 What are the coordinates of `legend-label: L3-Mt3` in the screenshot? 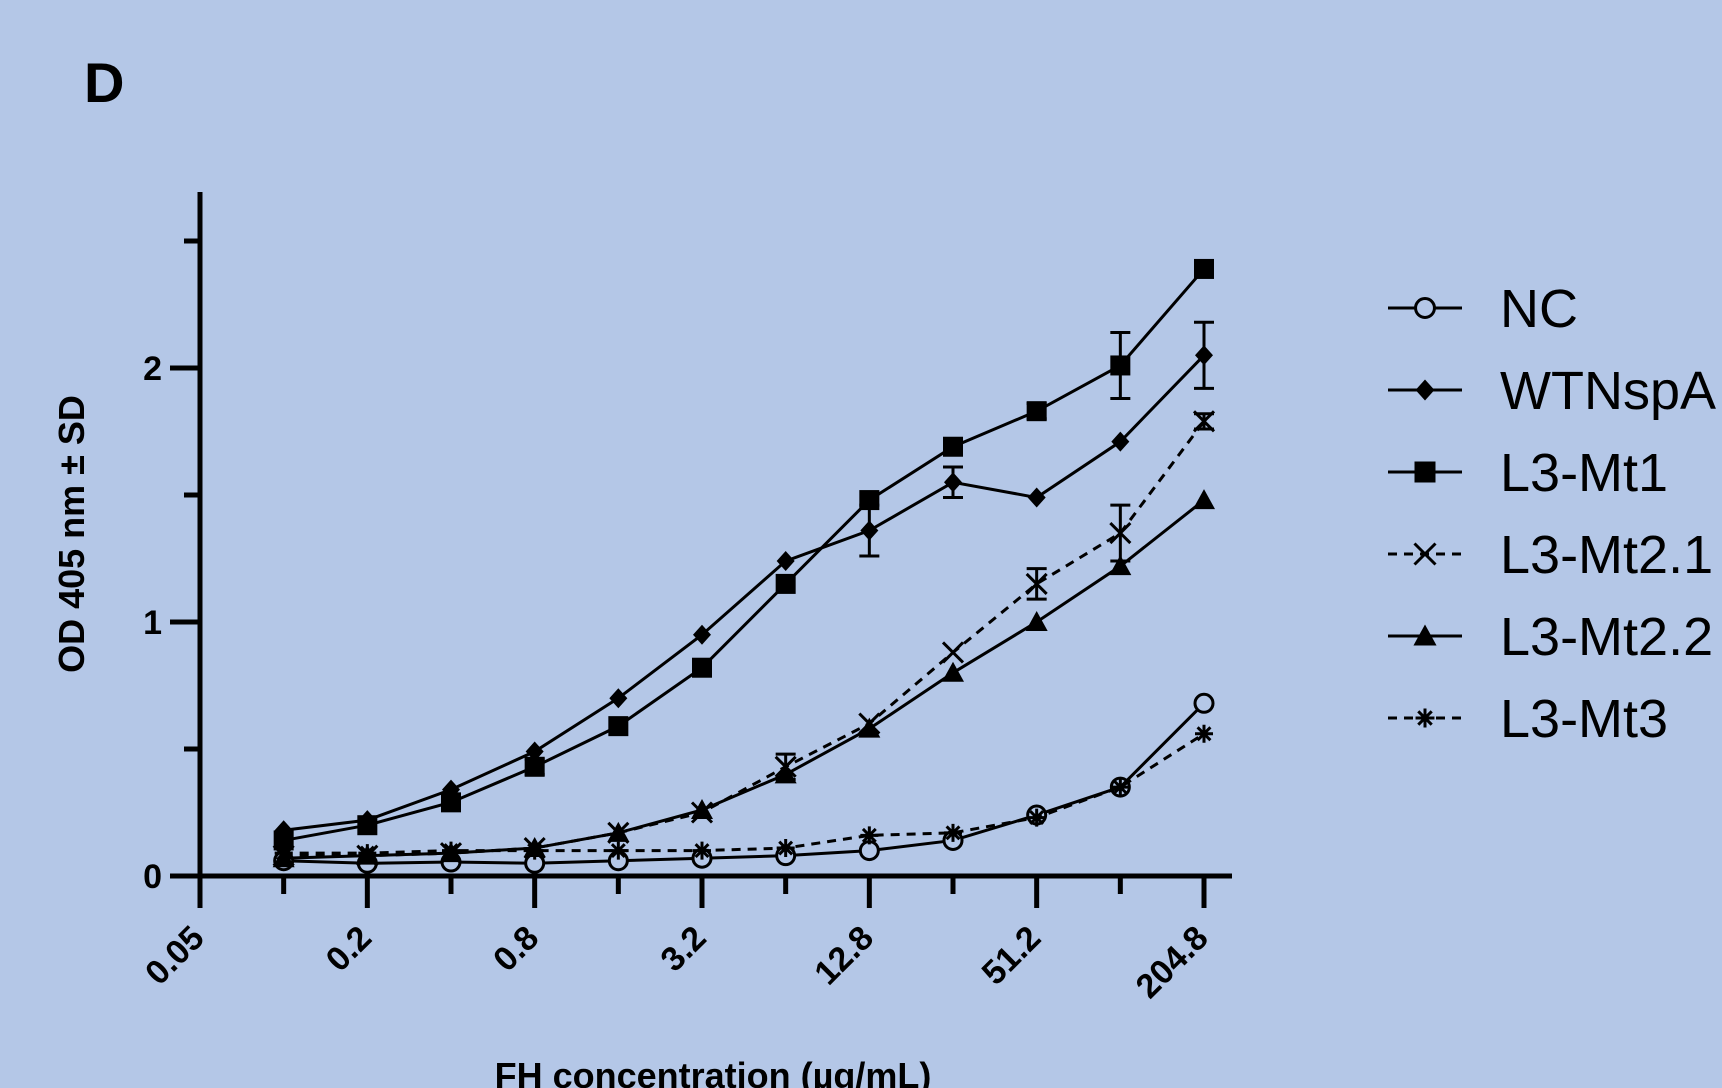 It's located at (1584, 719).